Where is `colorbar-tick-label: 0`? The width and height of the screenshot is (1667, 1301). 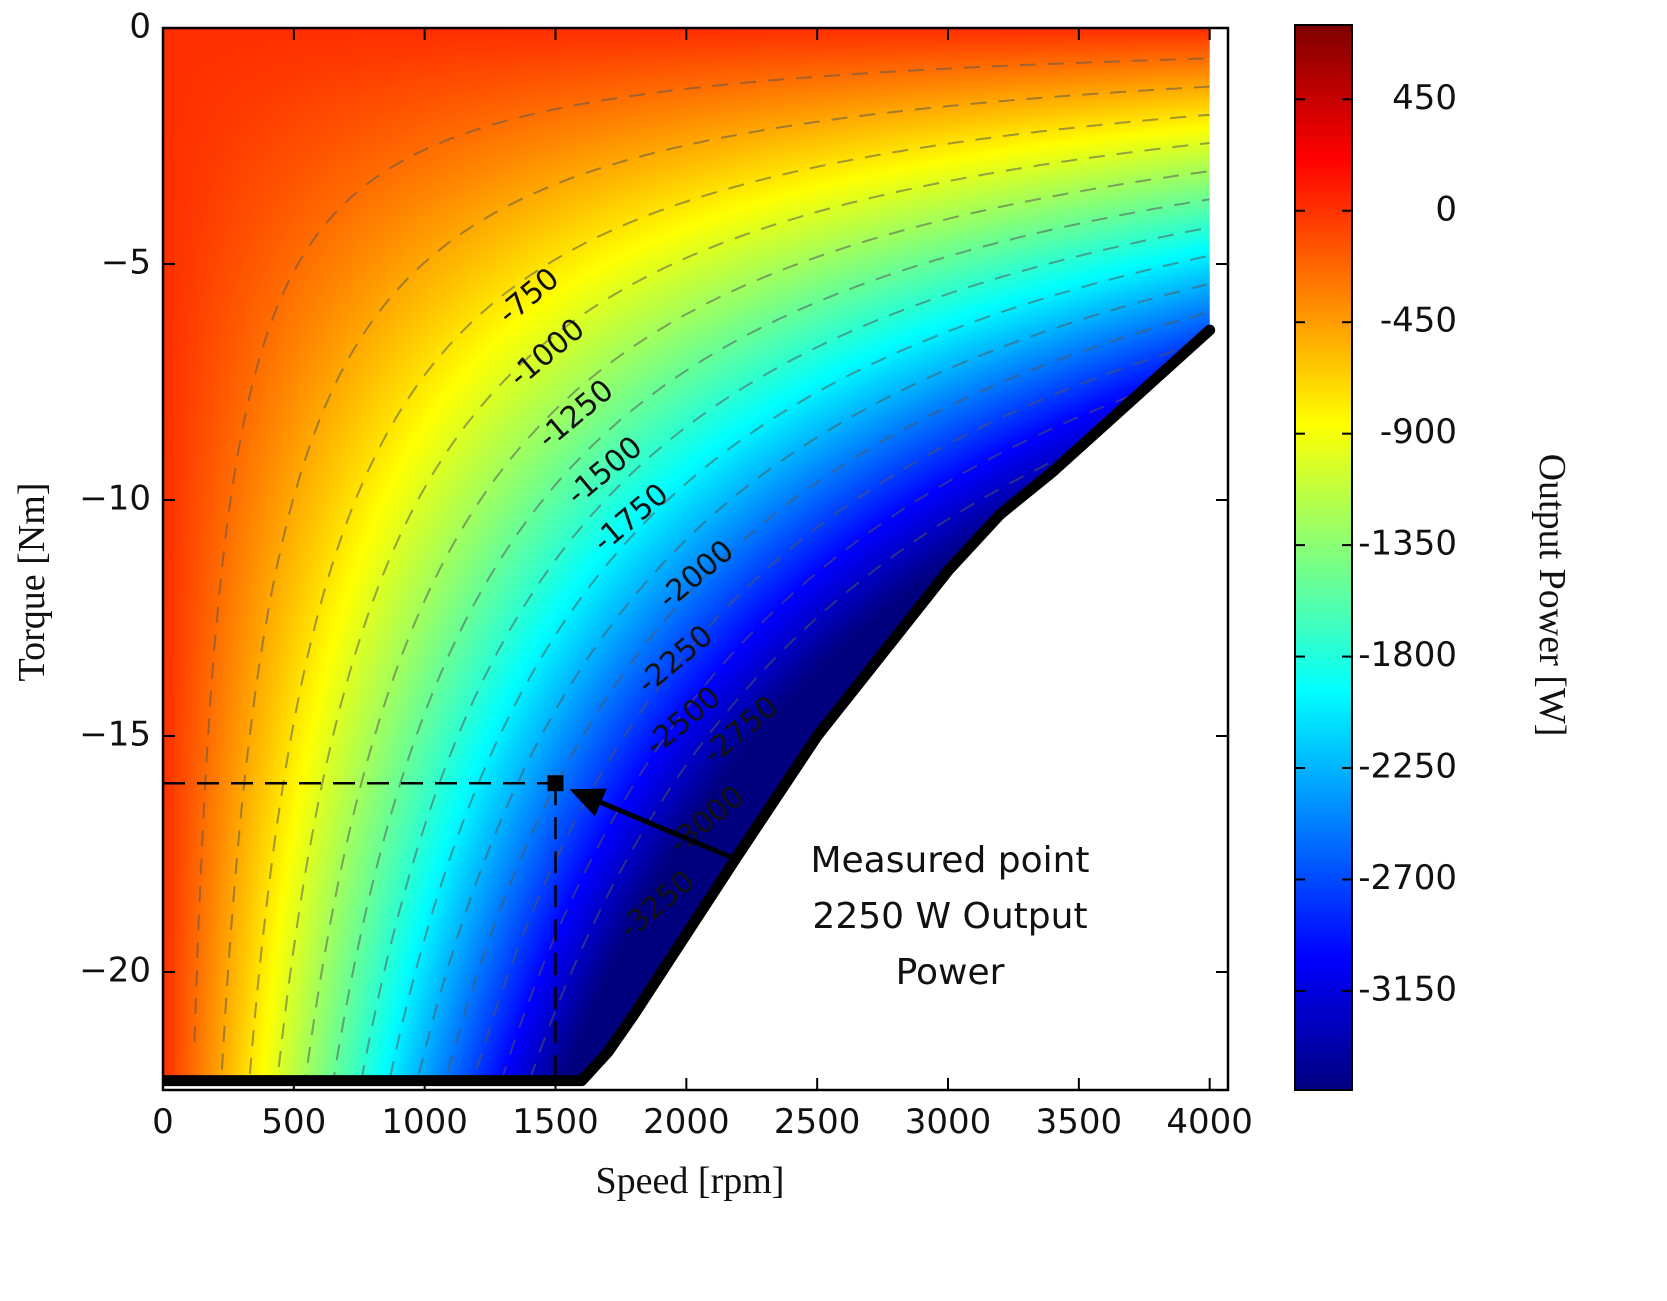
colorbar-tick-label: 0 is located at coordinates (1446, 209).